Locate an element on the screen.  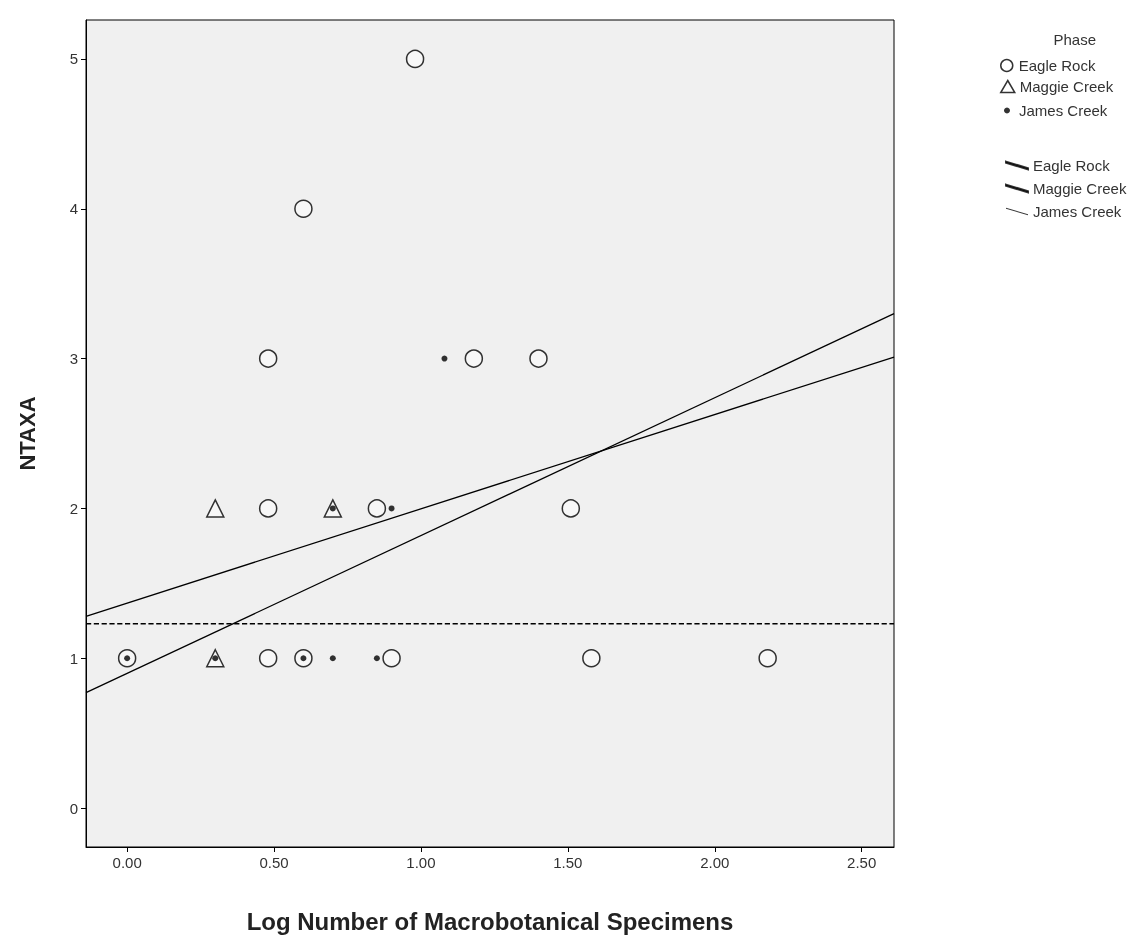
y-tick-label: 1 is located at coordinates (73, 658).